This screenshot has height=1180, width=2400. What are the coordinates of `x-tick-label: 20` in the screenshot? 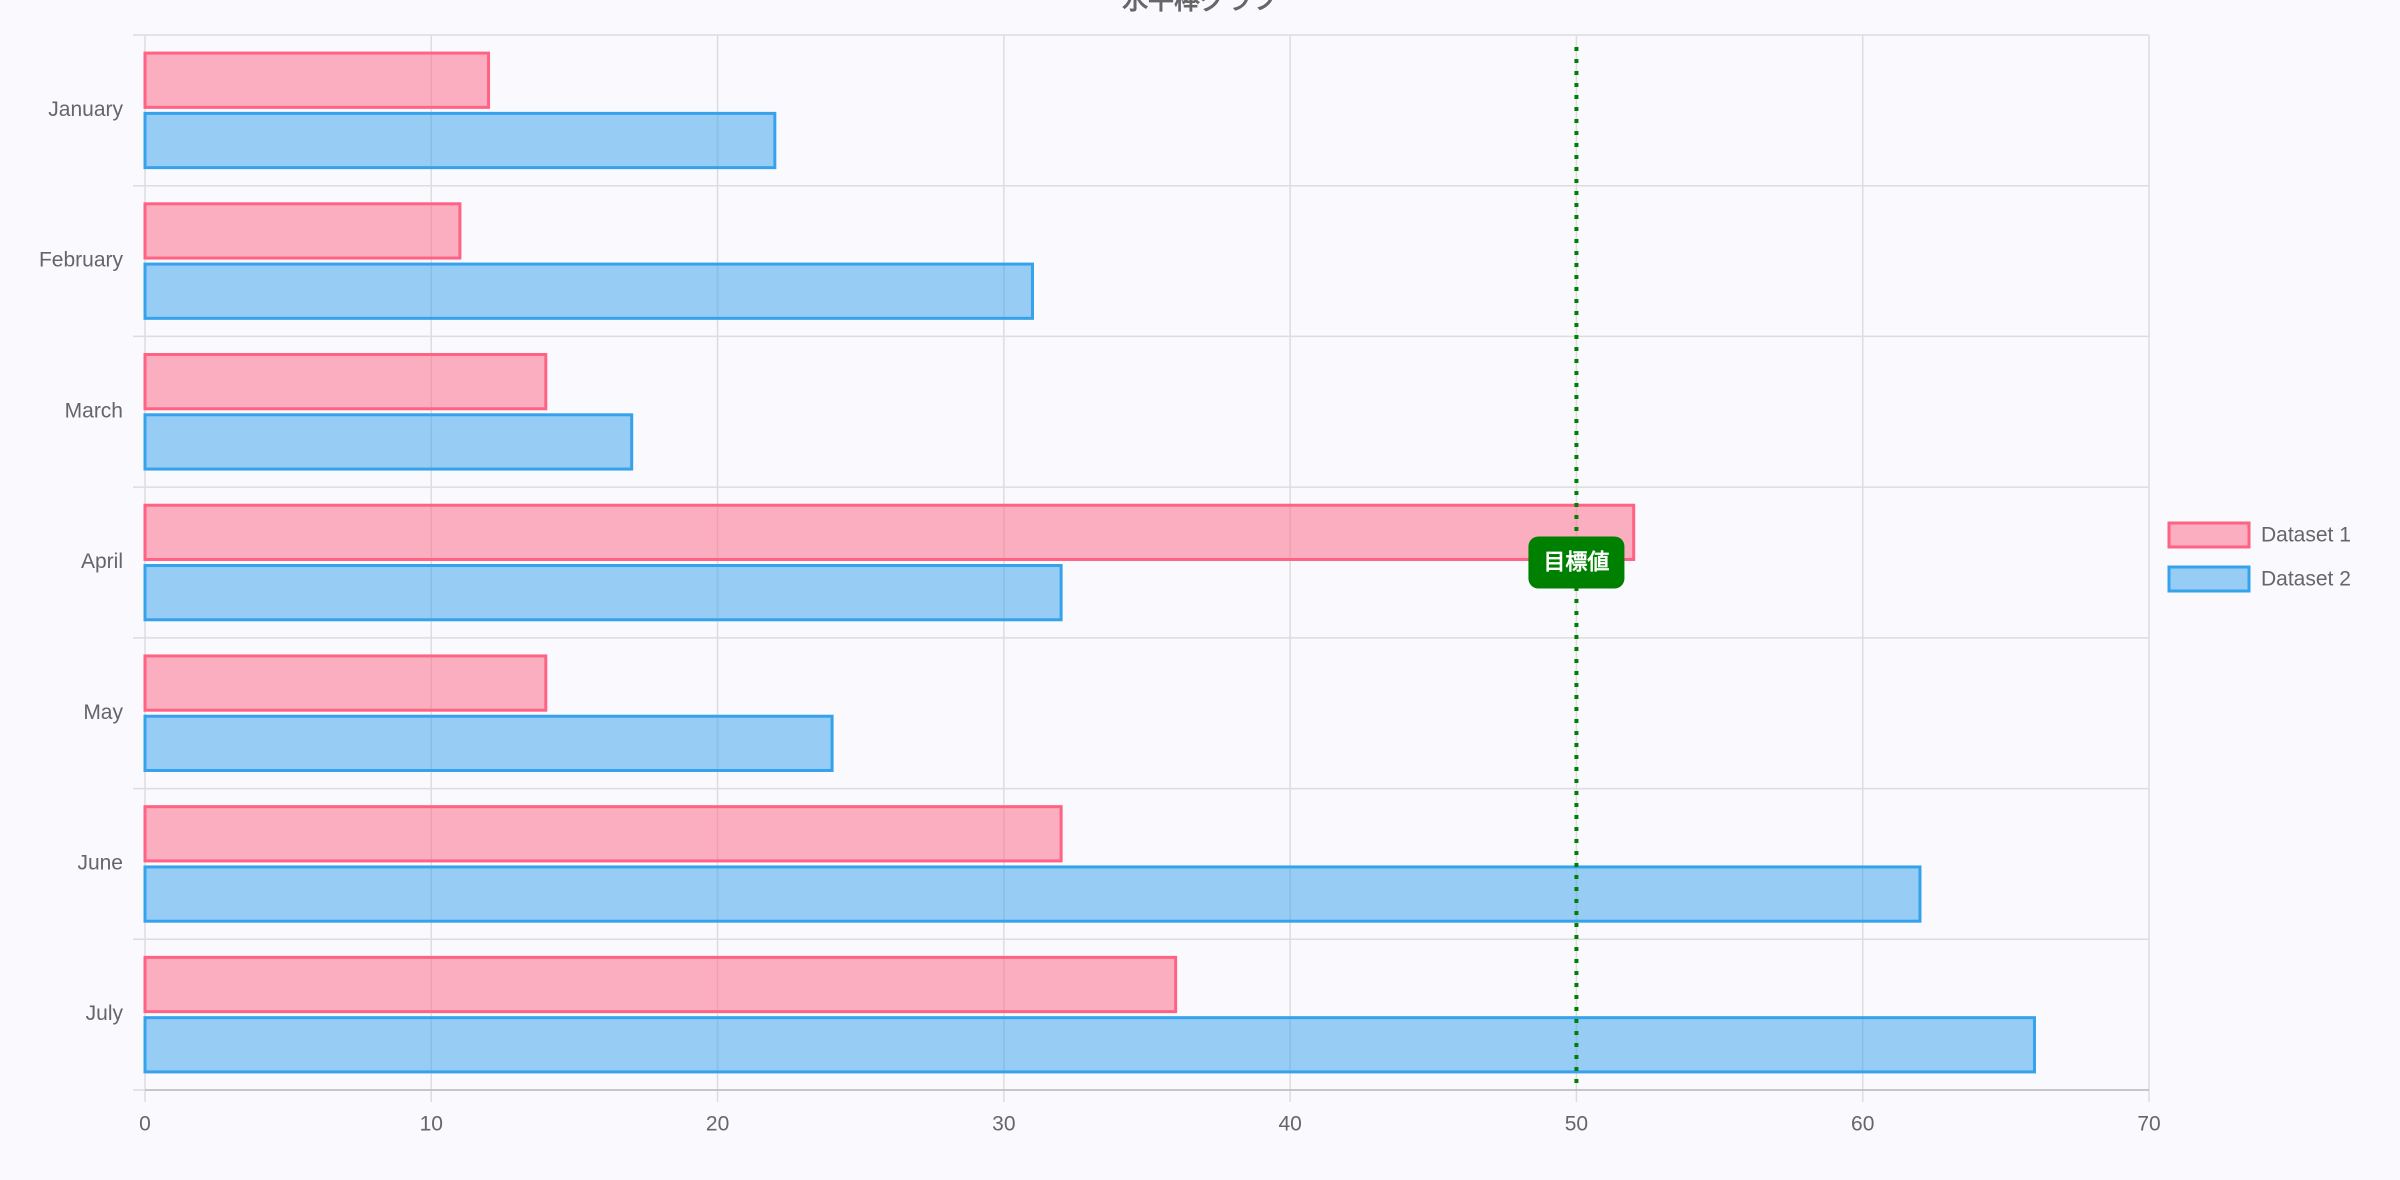 It's located at (717, 1124).